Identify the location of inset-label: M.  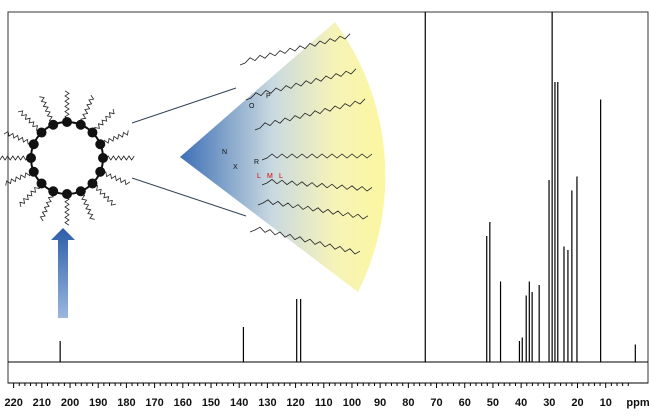
(270, 176).